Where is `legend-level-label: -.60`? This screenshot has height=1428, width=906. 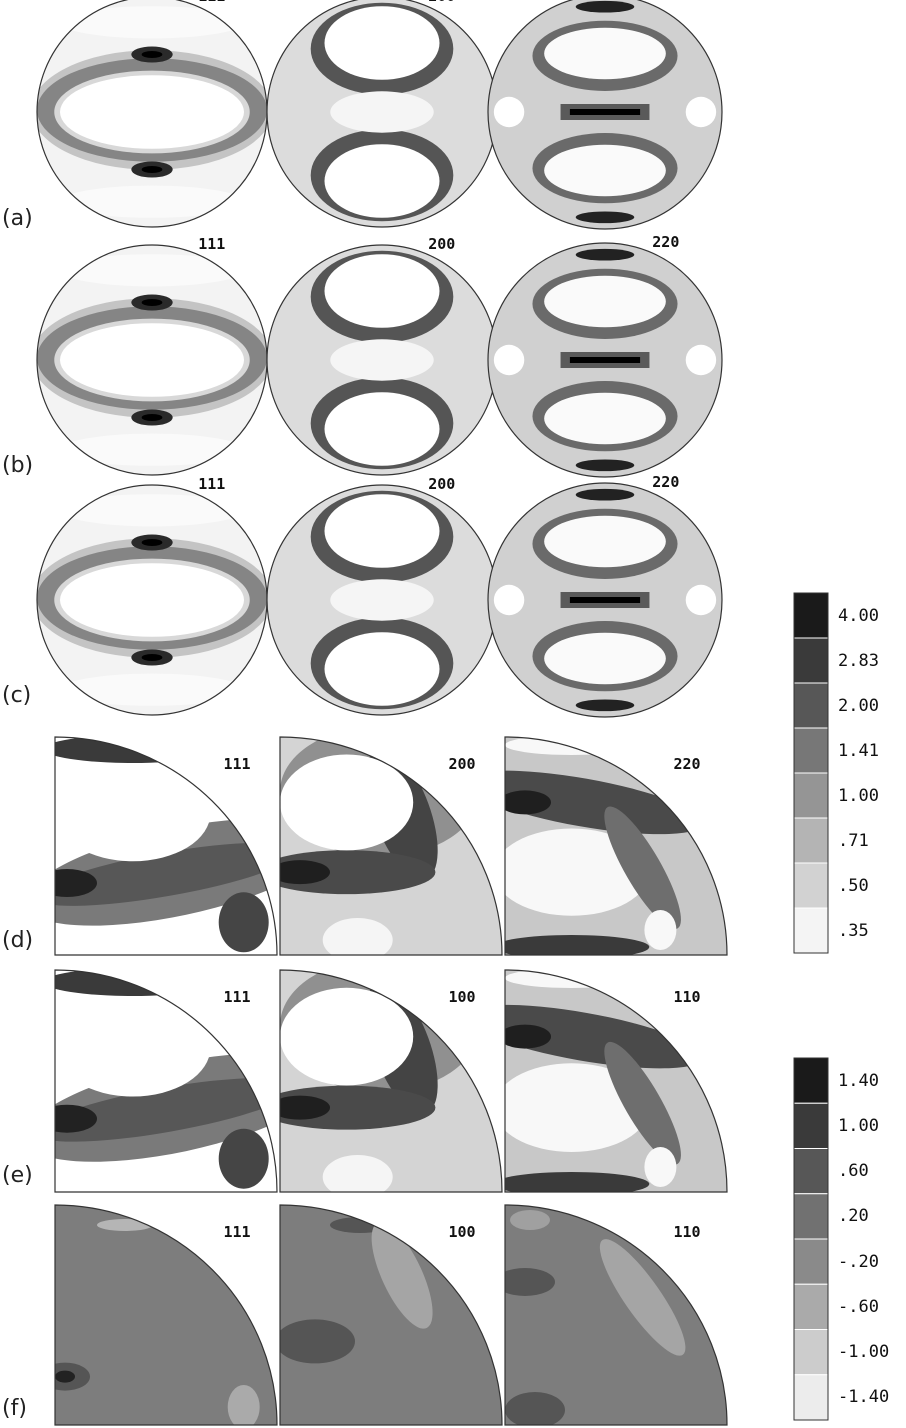 legend-level-label: -.60 is located at coordinates (858, 1306).